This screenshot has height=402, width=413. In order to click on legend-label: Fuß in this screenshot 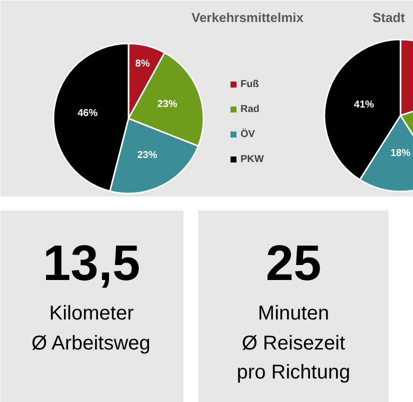, I will do `click(249, 84)`.